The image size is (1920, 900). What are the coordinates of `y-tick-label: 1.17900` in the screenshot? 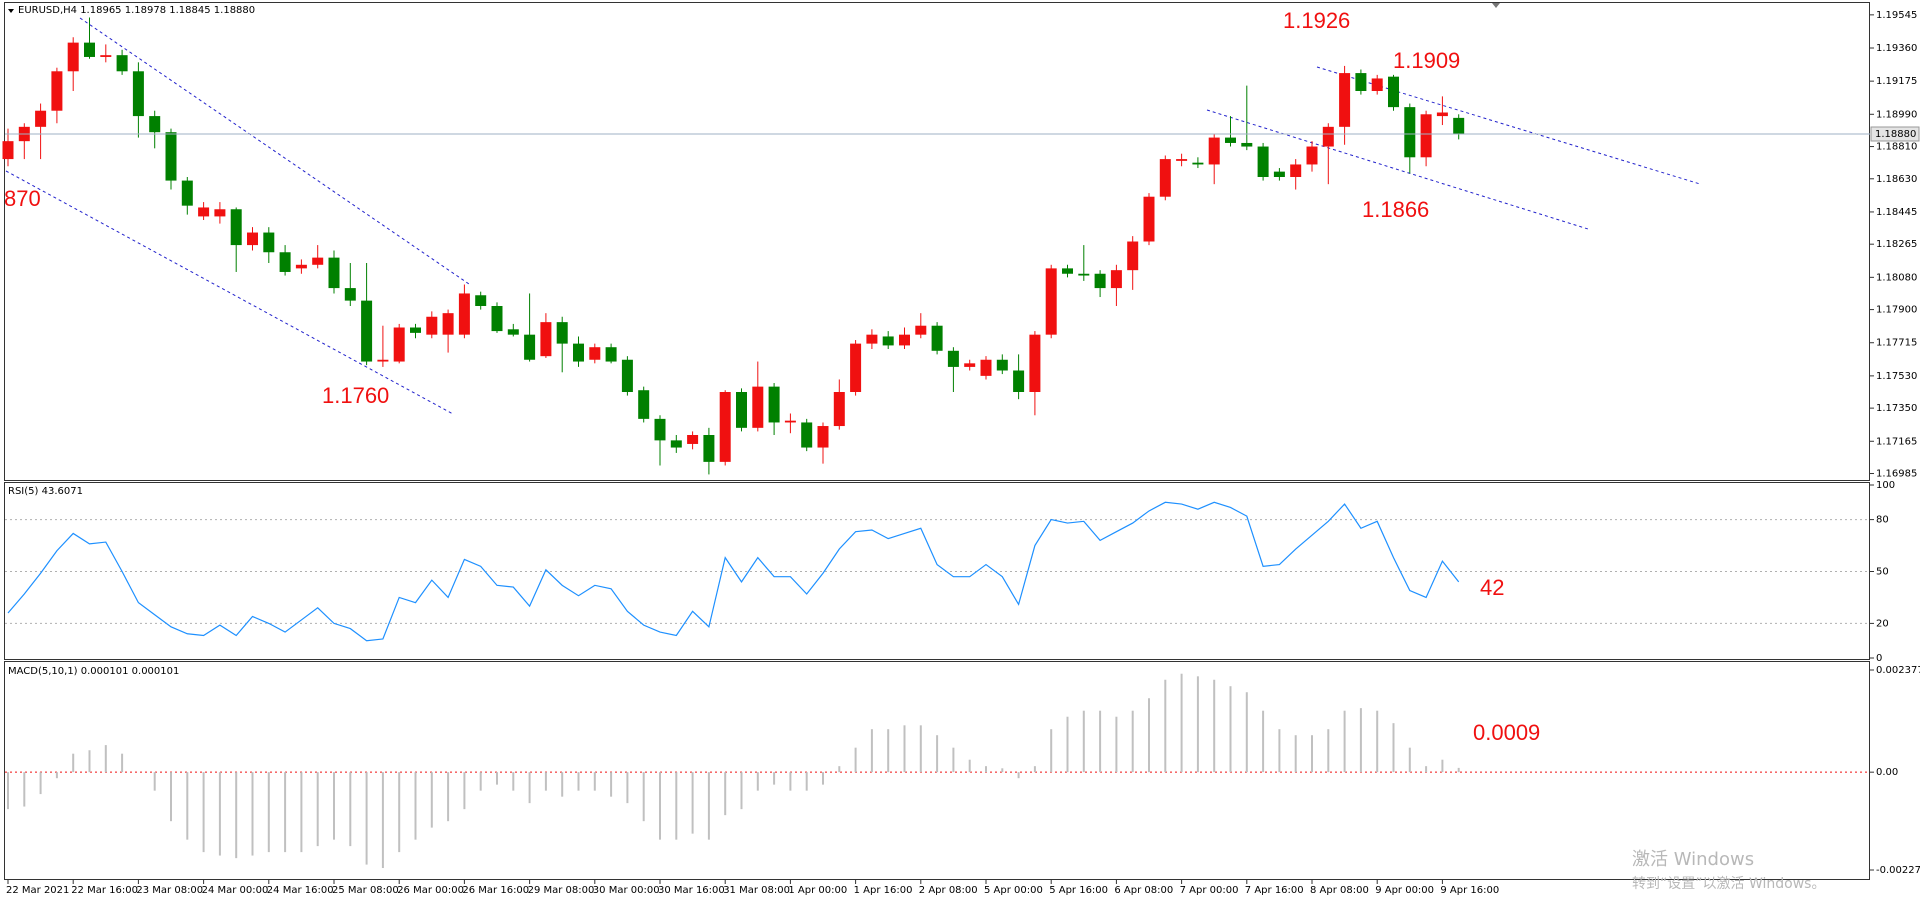 It's located at (1896, 310).